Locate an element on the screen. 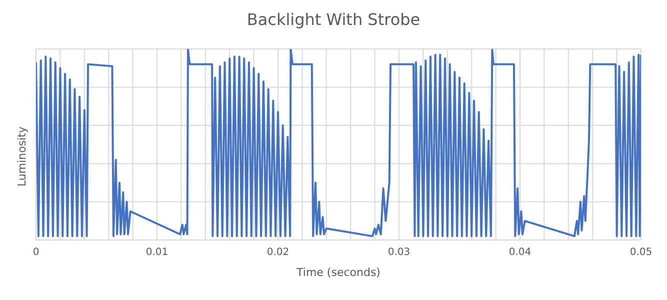  x-tick-label: 0.02 is located at coordinates (278, 252).